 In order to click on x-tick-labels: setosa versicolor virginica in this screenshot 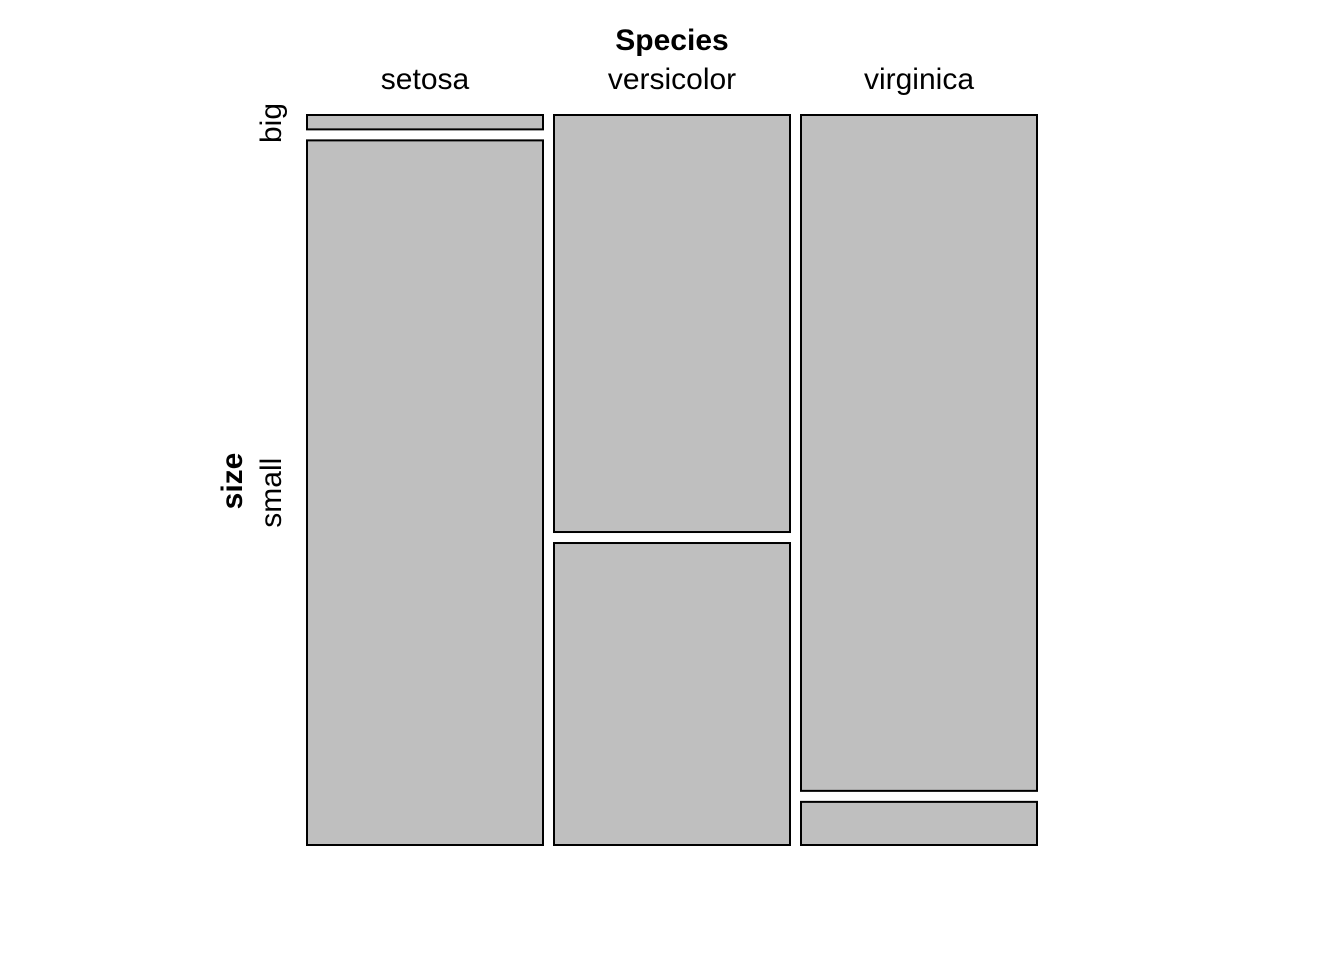, I will do `click(678, 79)`.